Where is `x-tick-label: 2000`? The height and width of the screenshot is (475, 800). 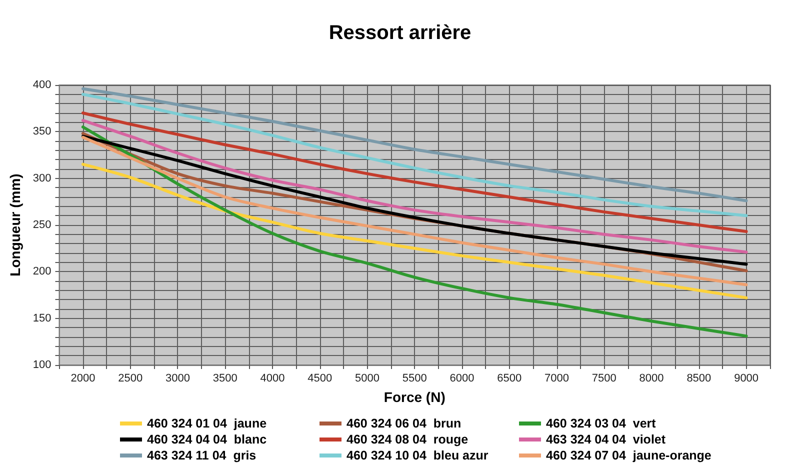
x-tick-label: 2000 is located at coordinates (83, 378).